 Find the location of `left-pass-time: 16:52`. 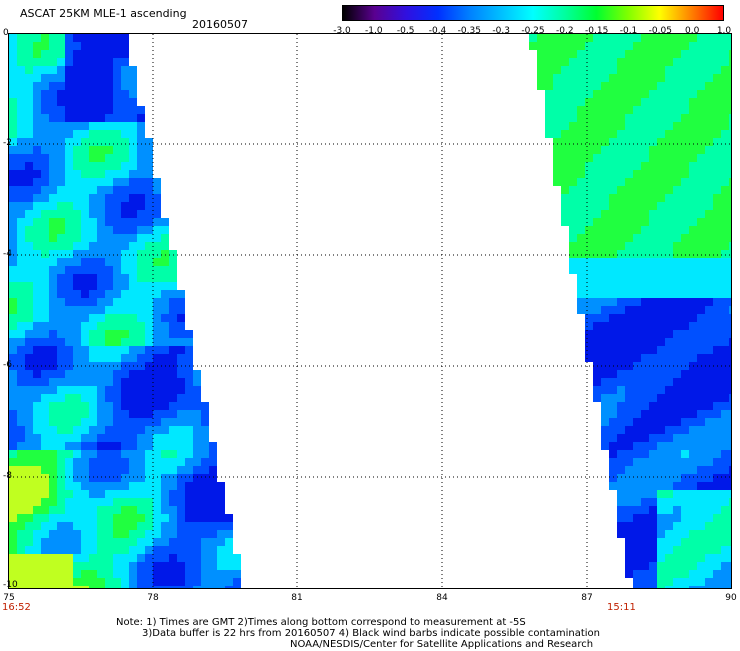

left-pass-time: 16:52 is located at coordinates (16, 607).